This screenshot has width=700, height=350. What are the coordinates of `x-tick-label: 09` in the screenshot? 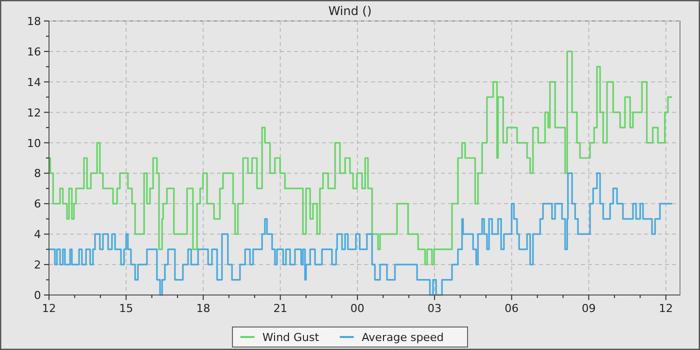 It's located at (589, 308).